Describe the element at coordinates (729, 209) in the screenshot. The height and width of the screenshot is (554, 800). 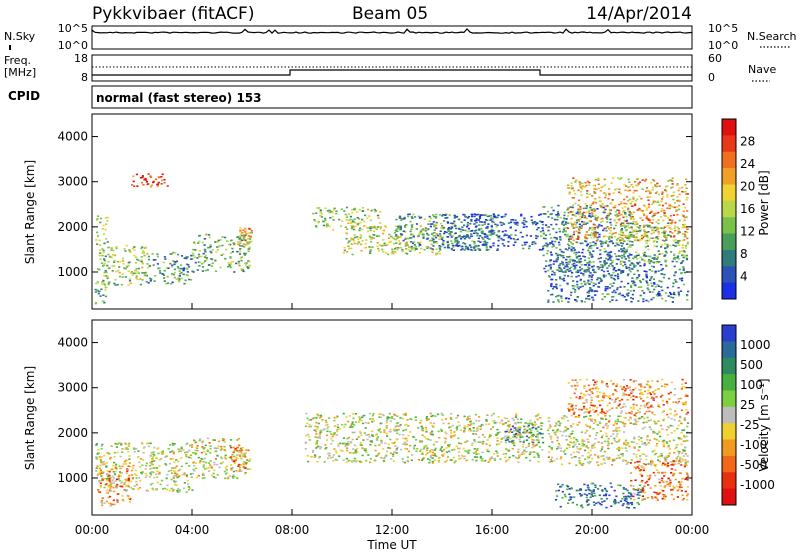
I see `colorbar-swatch` at that location.